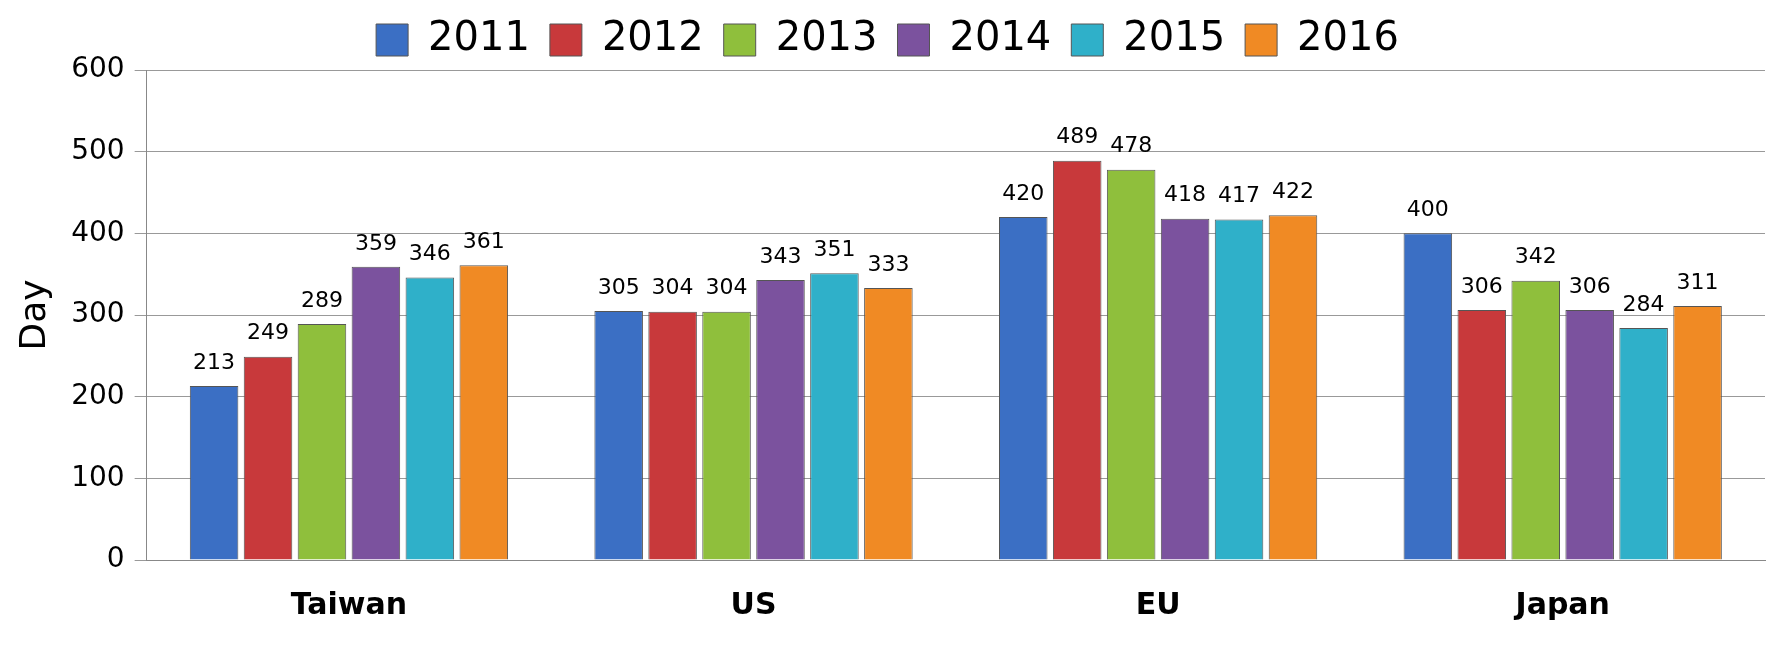 This screenshot has width=1785, height=652. What do you see at coordinates (1348, 36) in the screenshot?
I see `legend-label: 2016` at bounding box center [1348, 36].